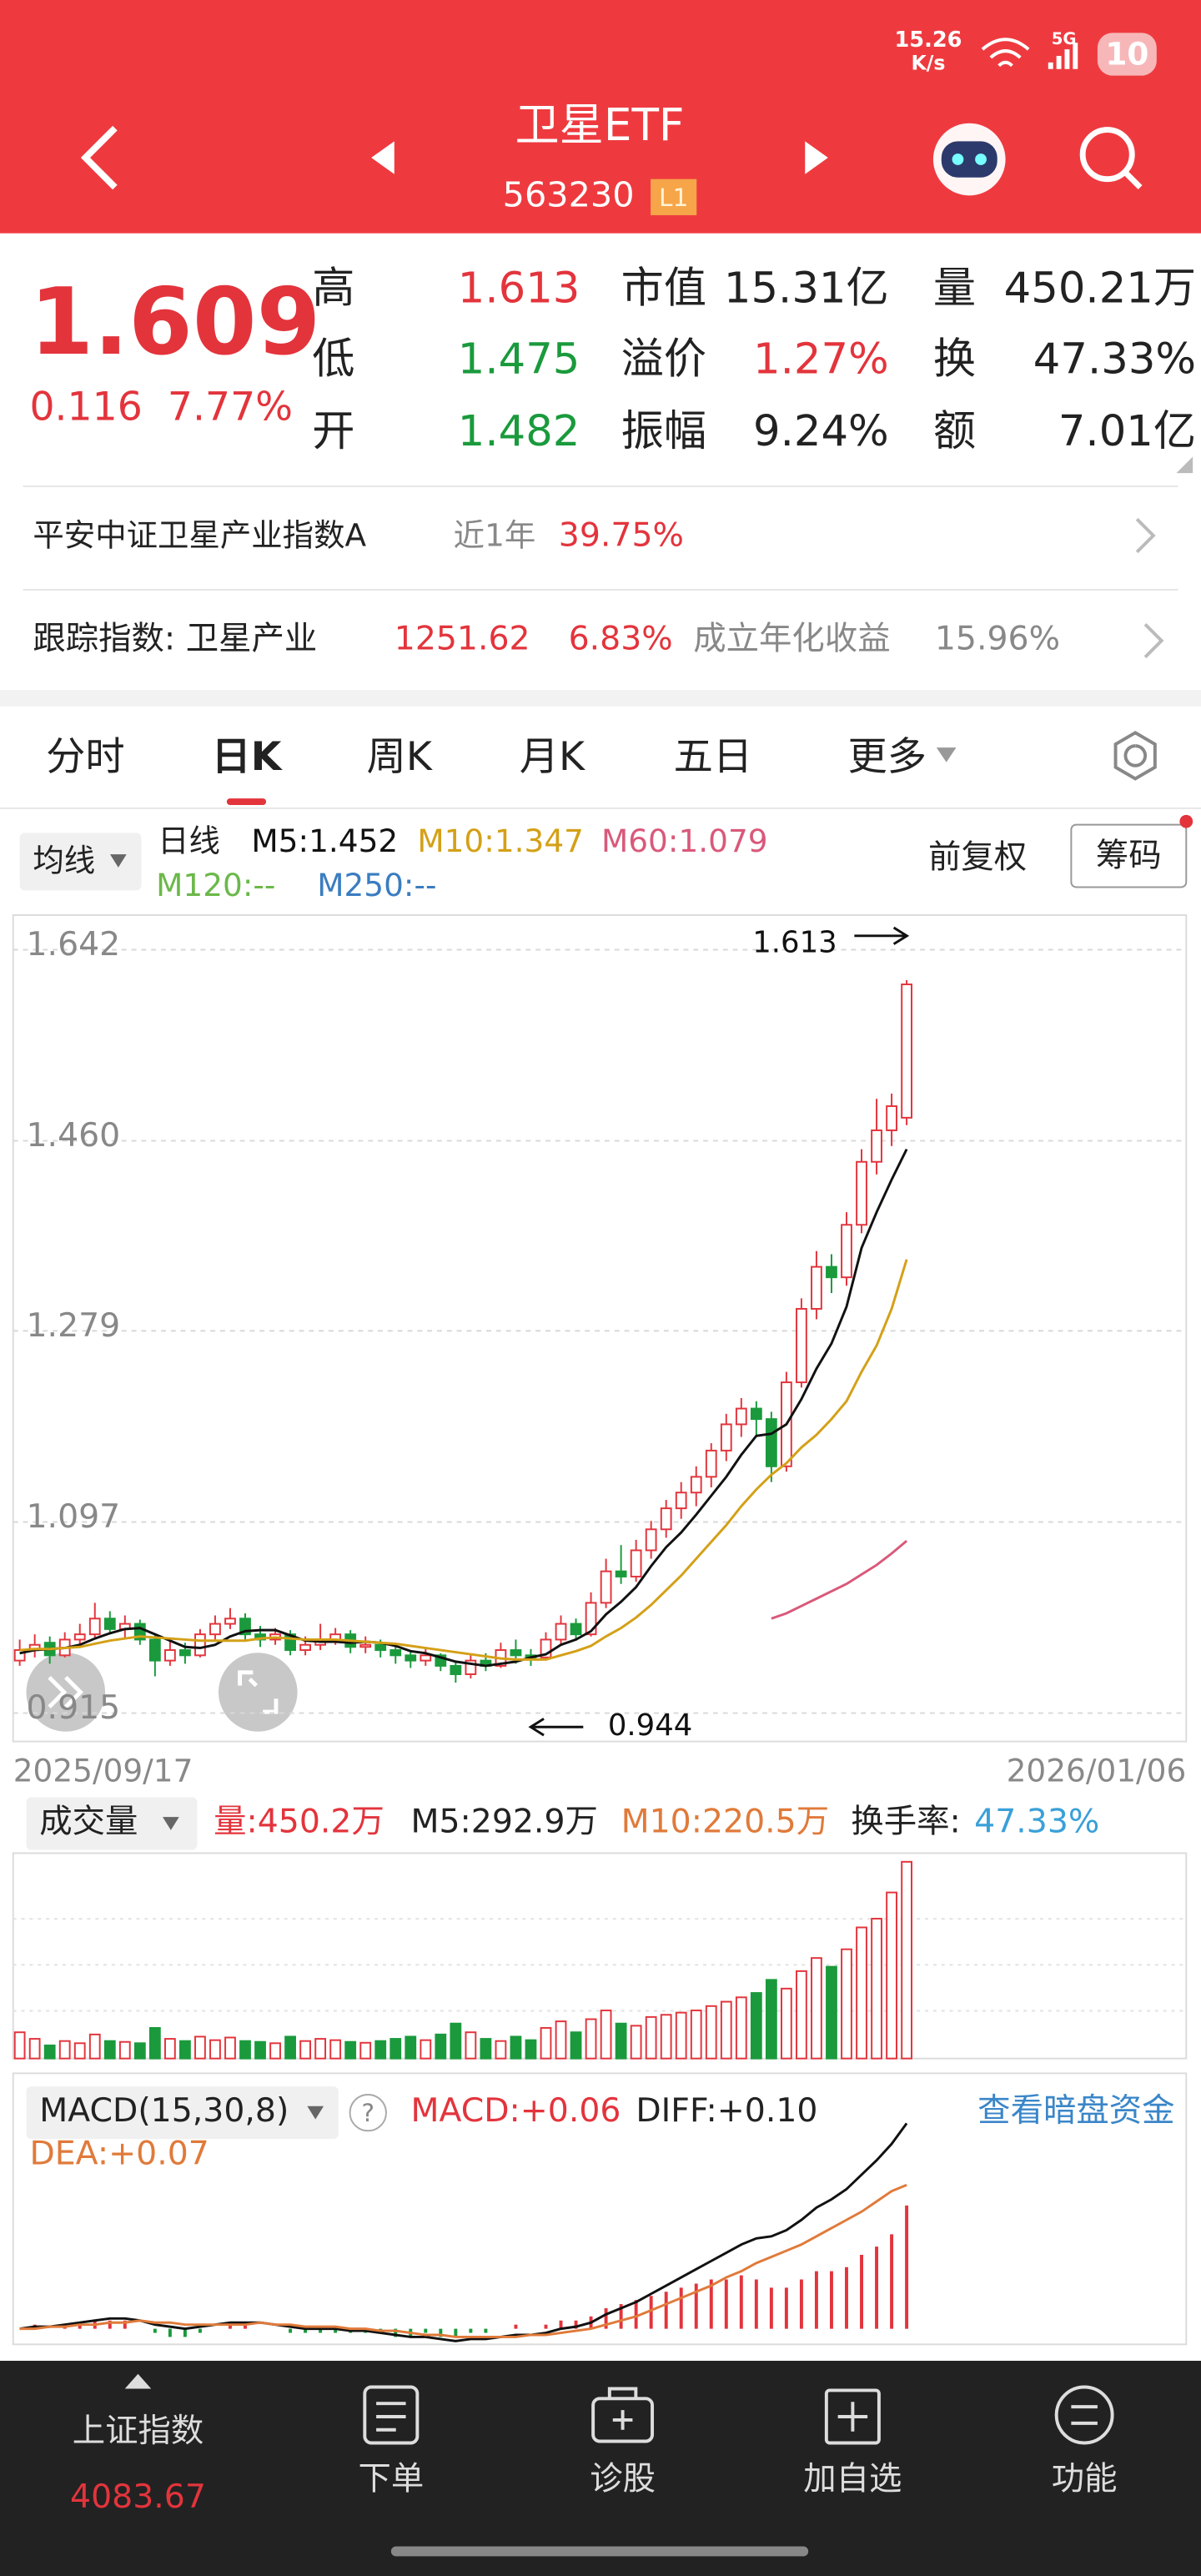 This screenshot has height=2576, width=1201. I want to click on index-arrow, so click(138, 2381).